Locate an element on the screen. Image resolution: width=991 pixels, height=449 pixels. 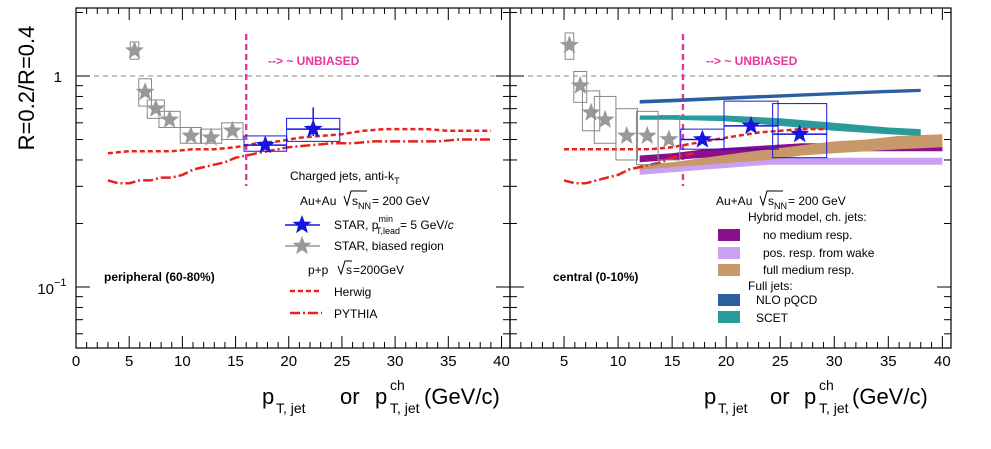
legend-entry-pos-resp: pos. resp. from wake is located at coordinates (796, 253).